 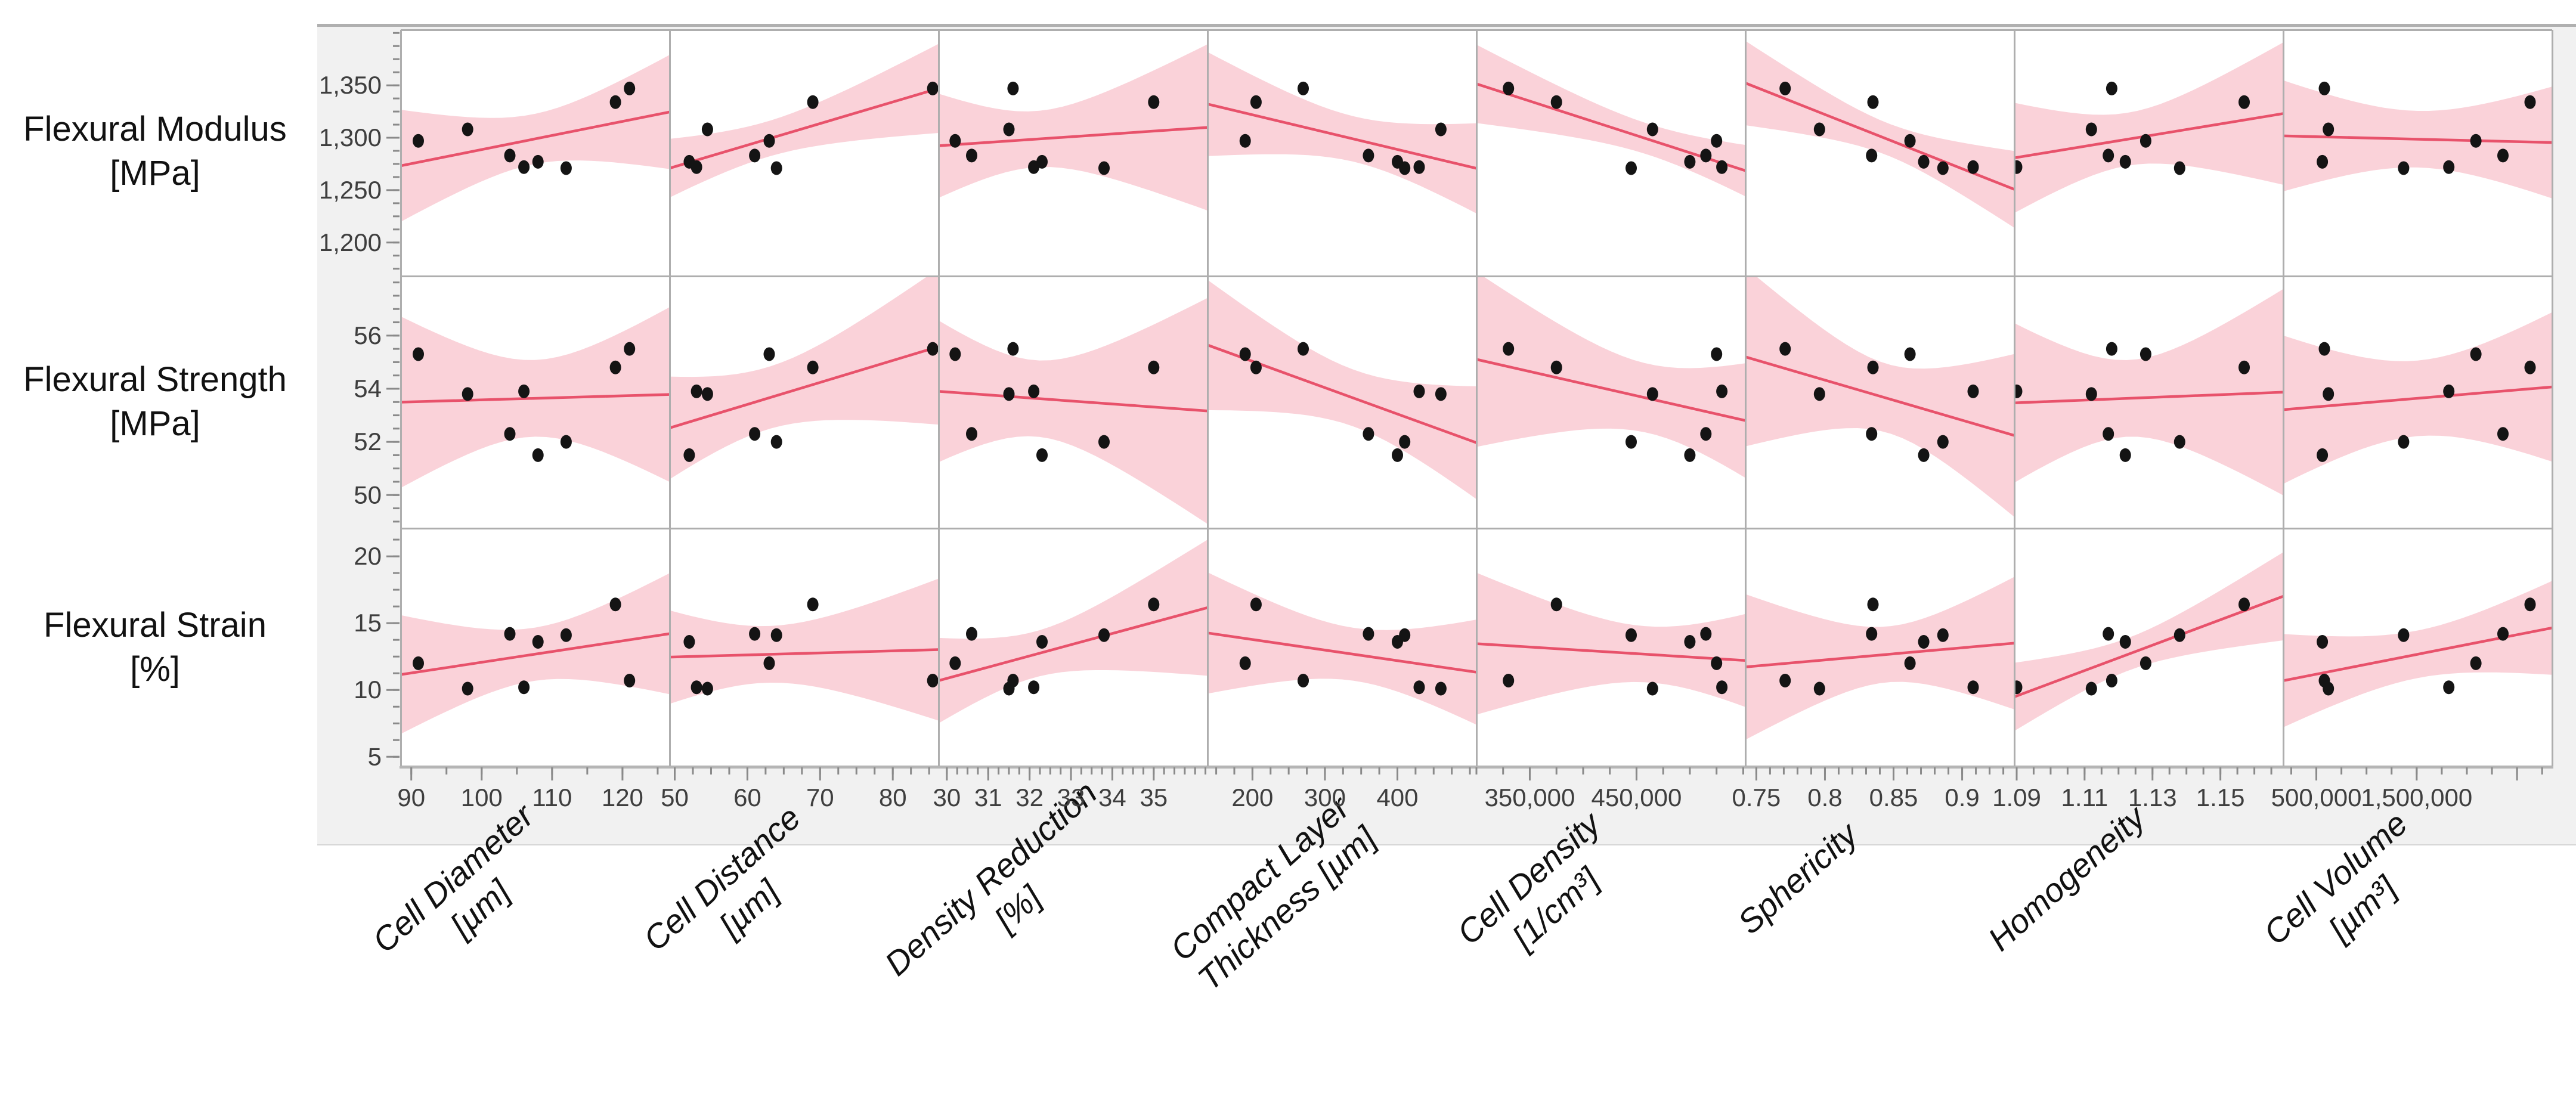 What do you see at coordinates (2148, 153) in the screenshot?
I see `scatter-cell-mod-hom` at bounding box center [2148, 153].